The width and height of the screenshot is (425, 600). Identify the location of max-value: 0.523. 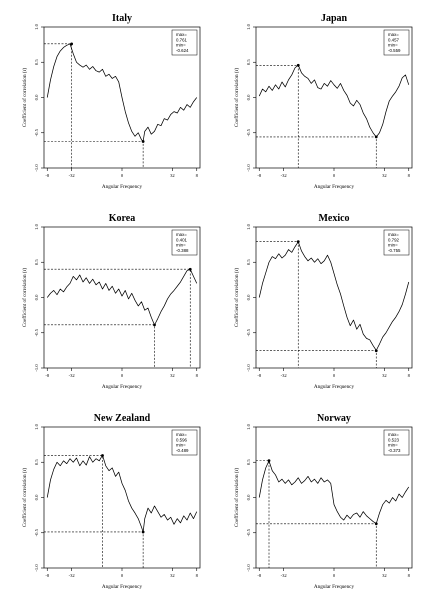
(394, 439).